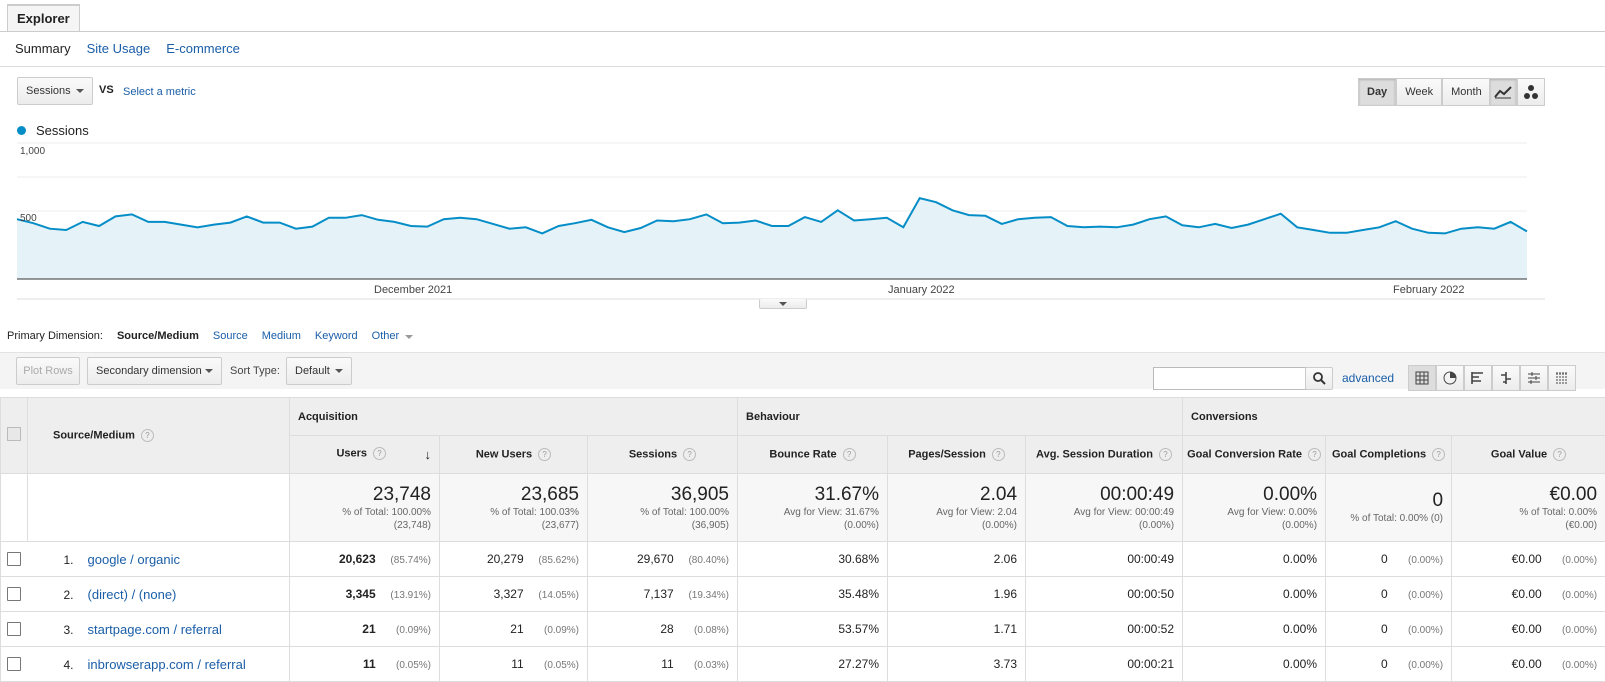 This screenshot has width=1605, height=682. I want to click on dimension-medium: Medium, so click(281, 336).